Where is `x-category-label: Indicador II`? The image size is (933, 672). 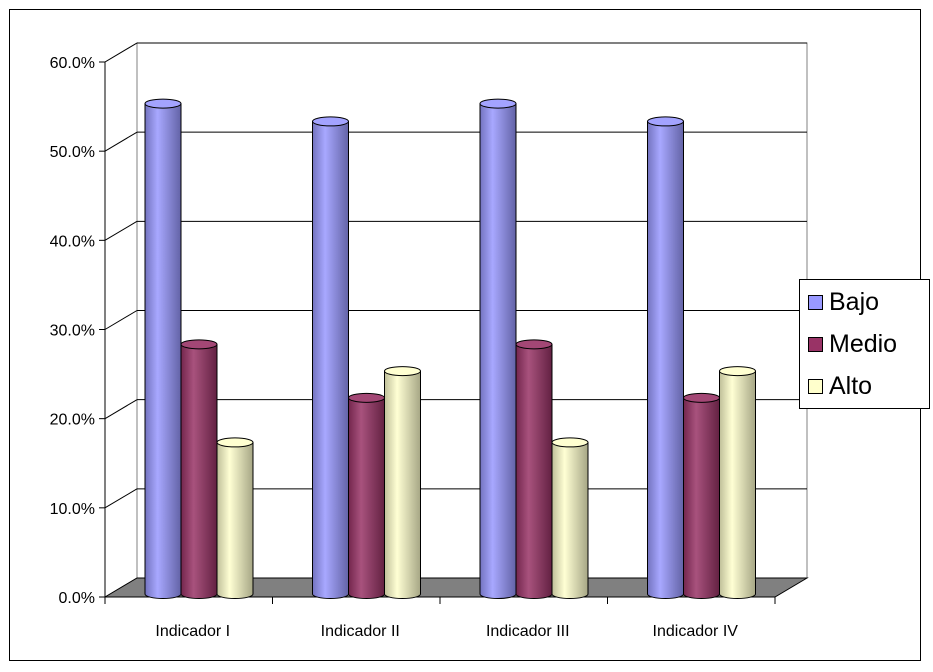 x-category-label: Indicador II is located at coordinates (360, 631).